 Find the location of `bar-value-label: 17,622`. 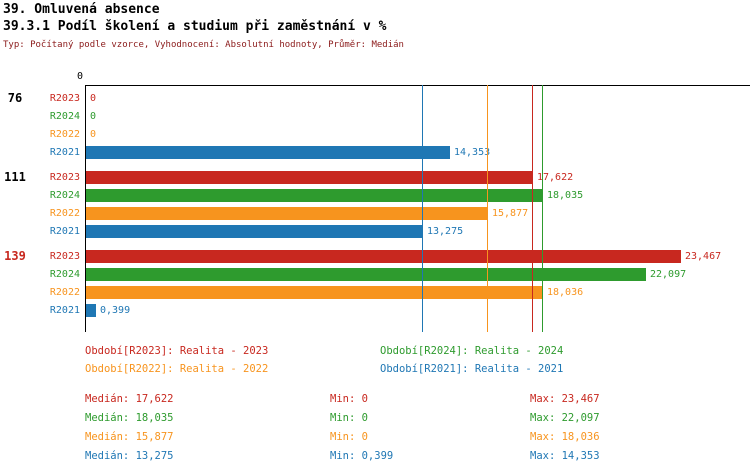

bar-value-label: 17,622 is located at coordinates (555, 177).